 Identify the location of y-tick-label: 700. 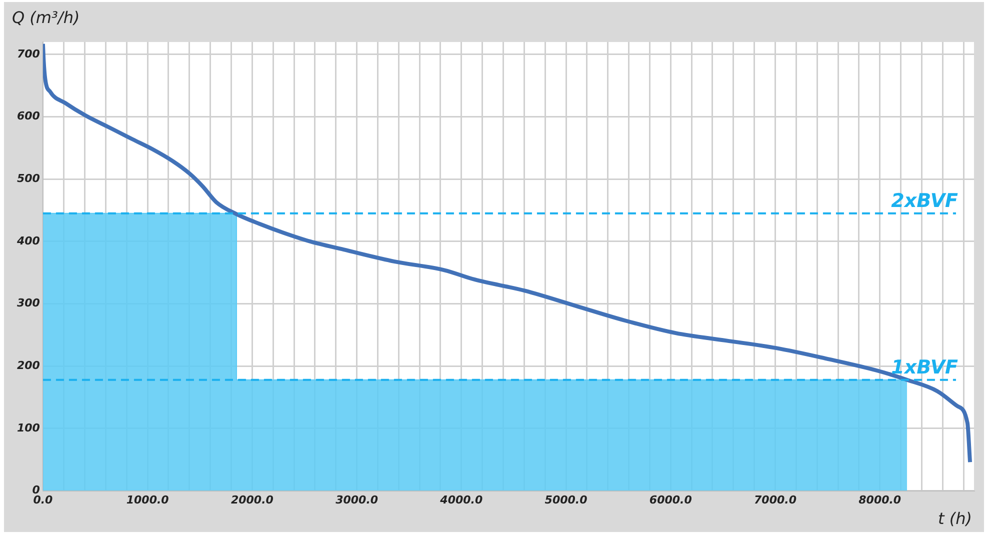
(28, 53).